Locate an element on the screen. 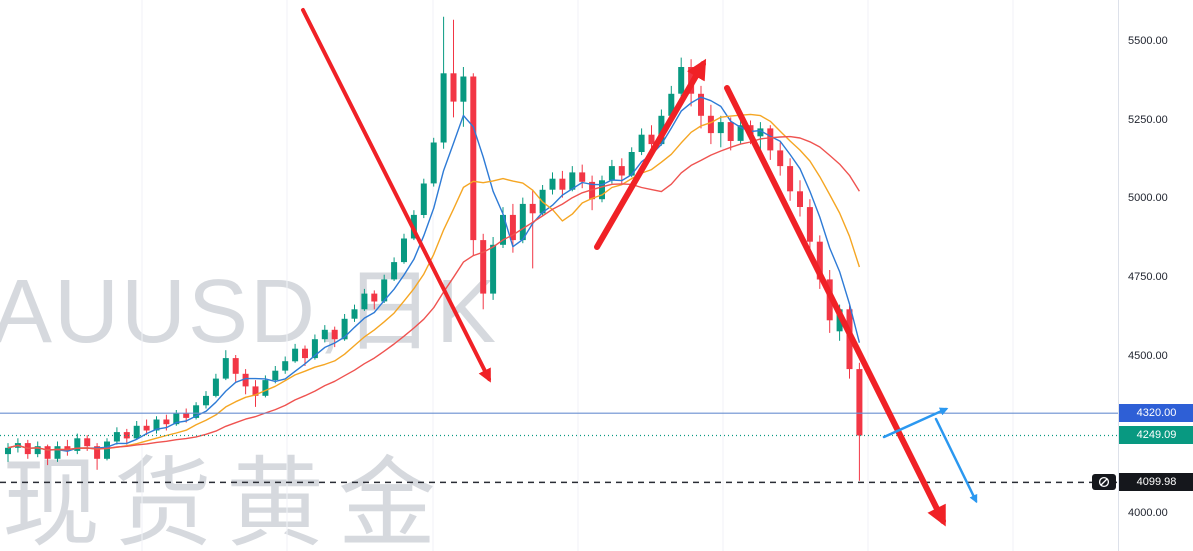  price-axis-label: 4000.00 is located at coordinates (1148, 513).